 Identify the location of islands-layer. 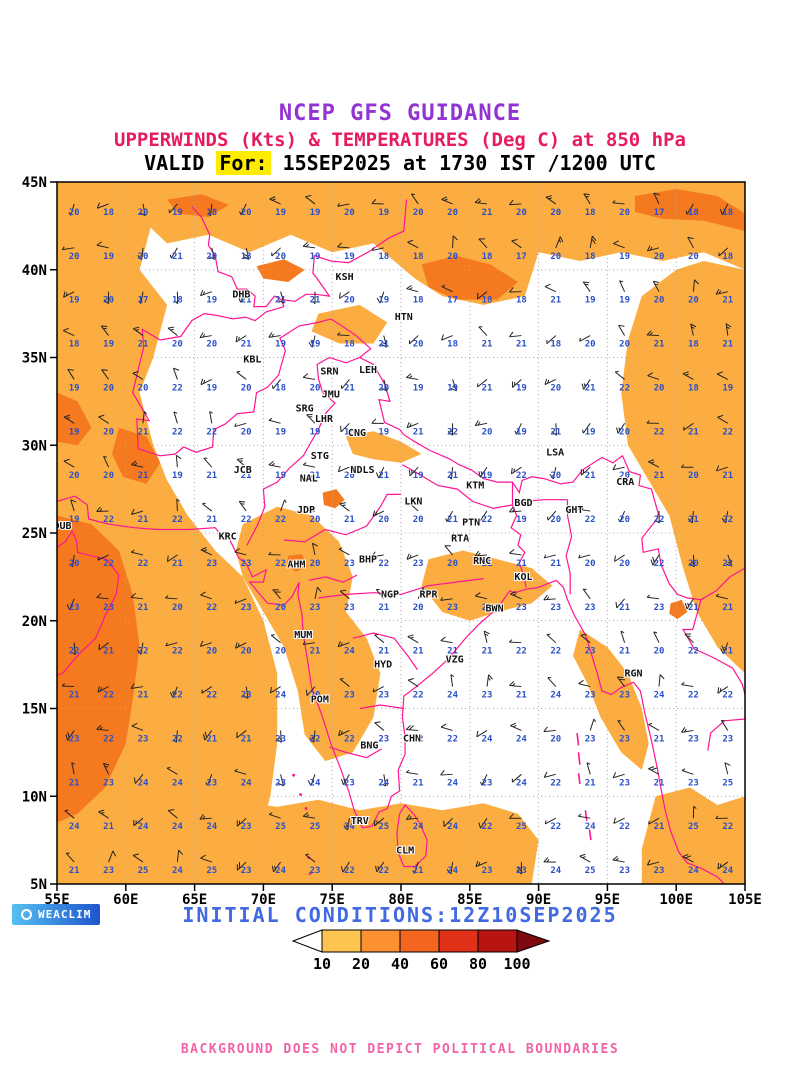
(442, 804).